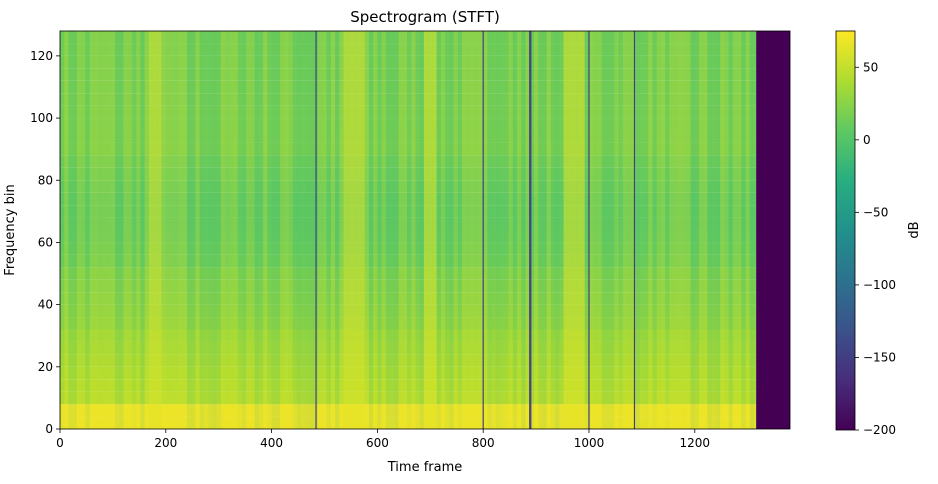  Describe the element at coordinates (377, 443) in the screenshot. I see `x-tick-label: 600` at that location.